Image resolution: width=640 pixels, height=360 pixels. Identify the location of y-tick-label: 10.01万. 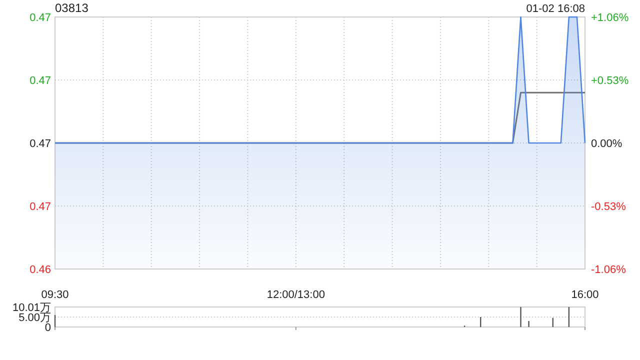
(31, 308).